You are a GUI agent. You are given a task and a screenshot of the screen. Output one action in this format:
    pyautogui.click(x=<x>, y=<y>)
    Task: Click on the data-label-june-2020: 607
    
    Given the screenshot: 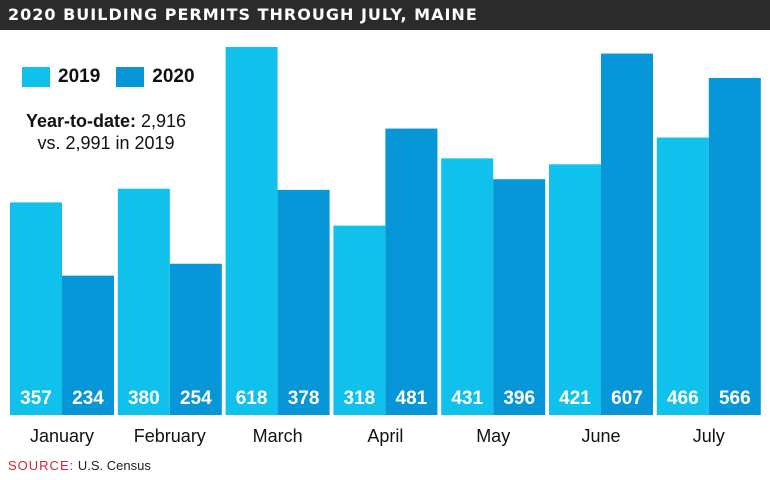 What is the action you would take?
    pyautogui.click(x=627, y=398)
    